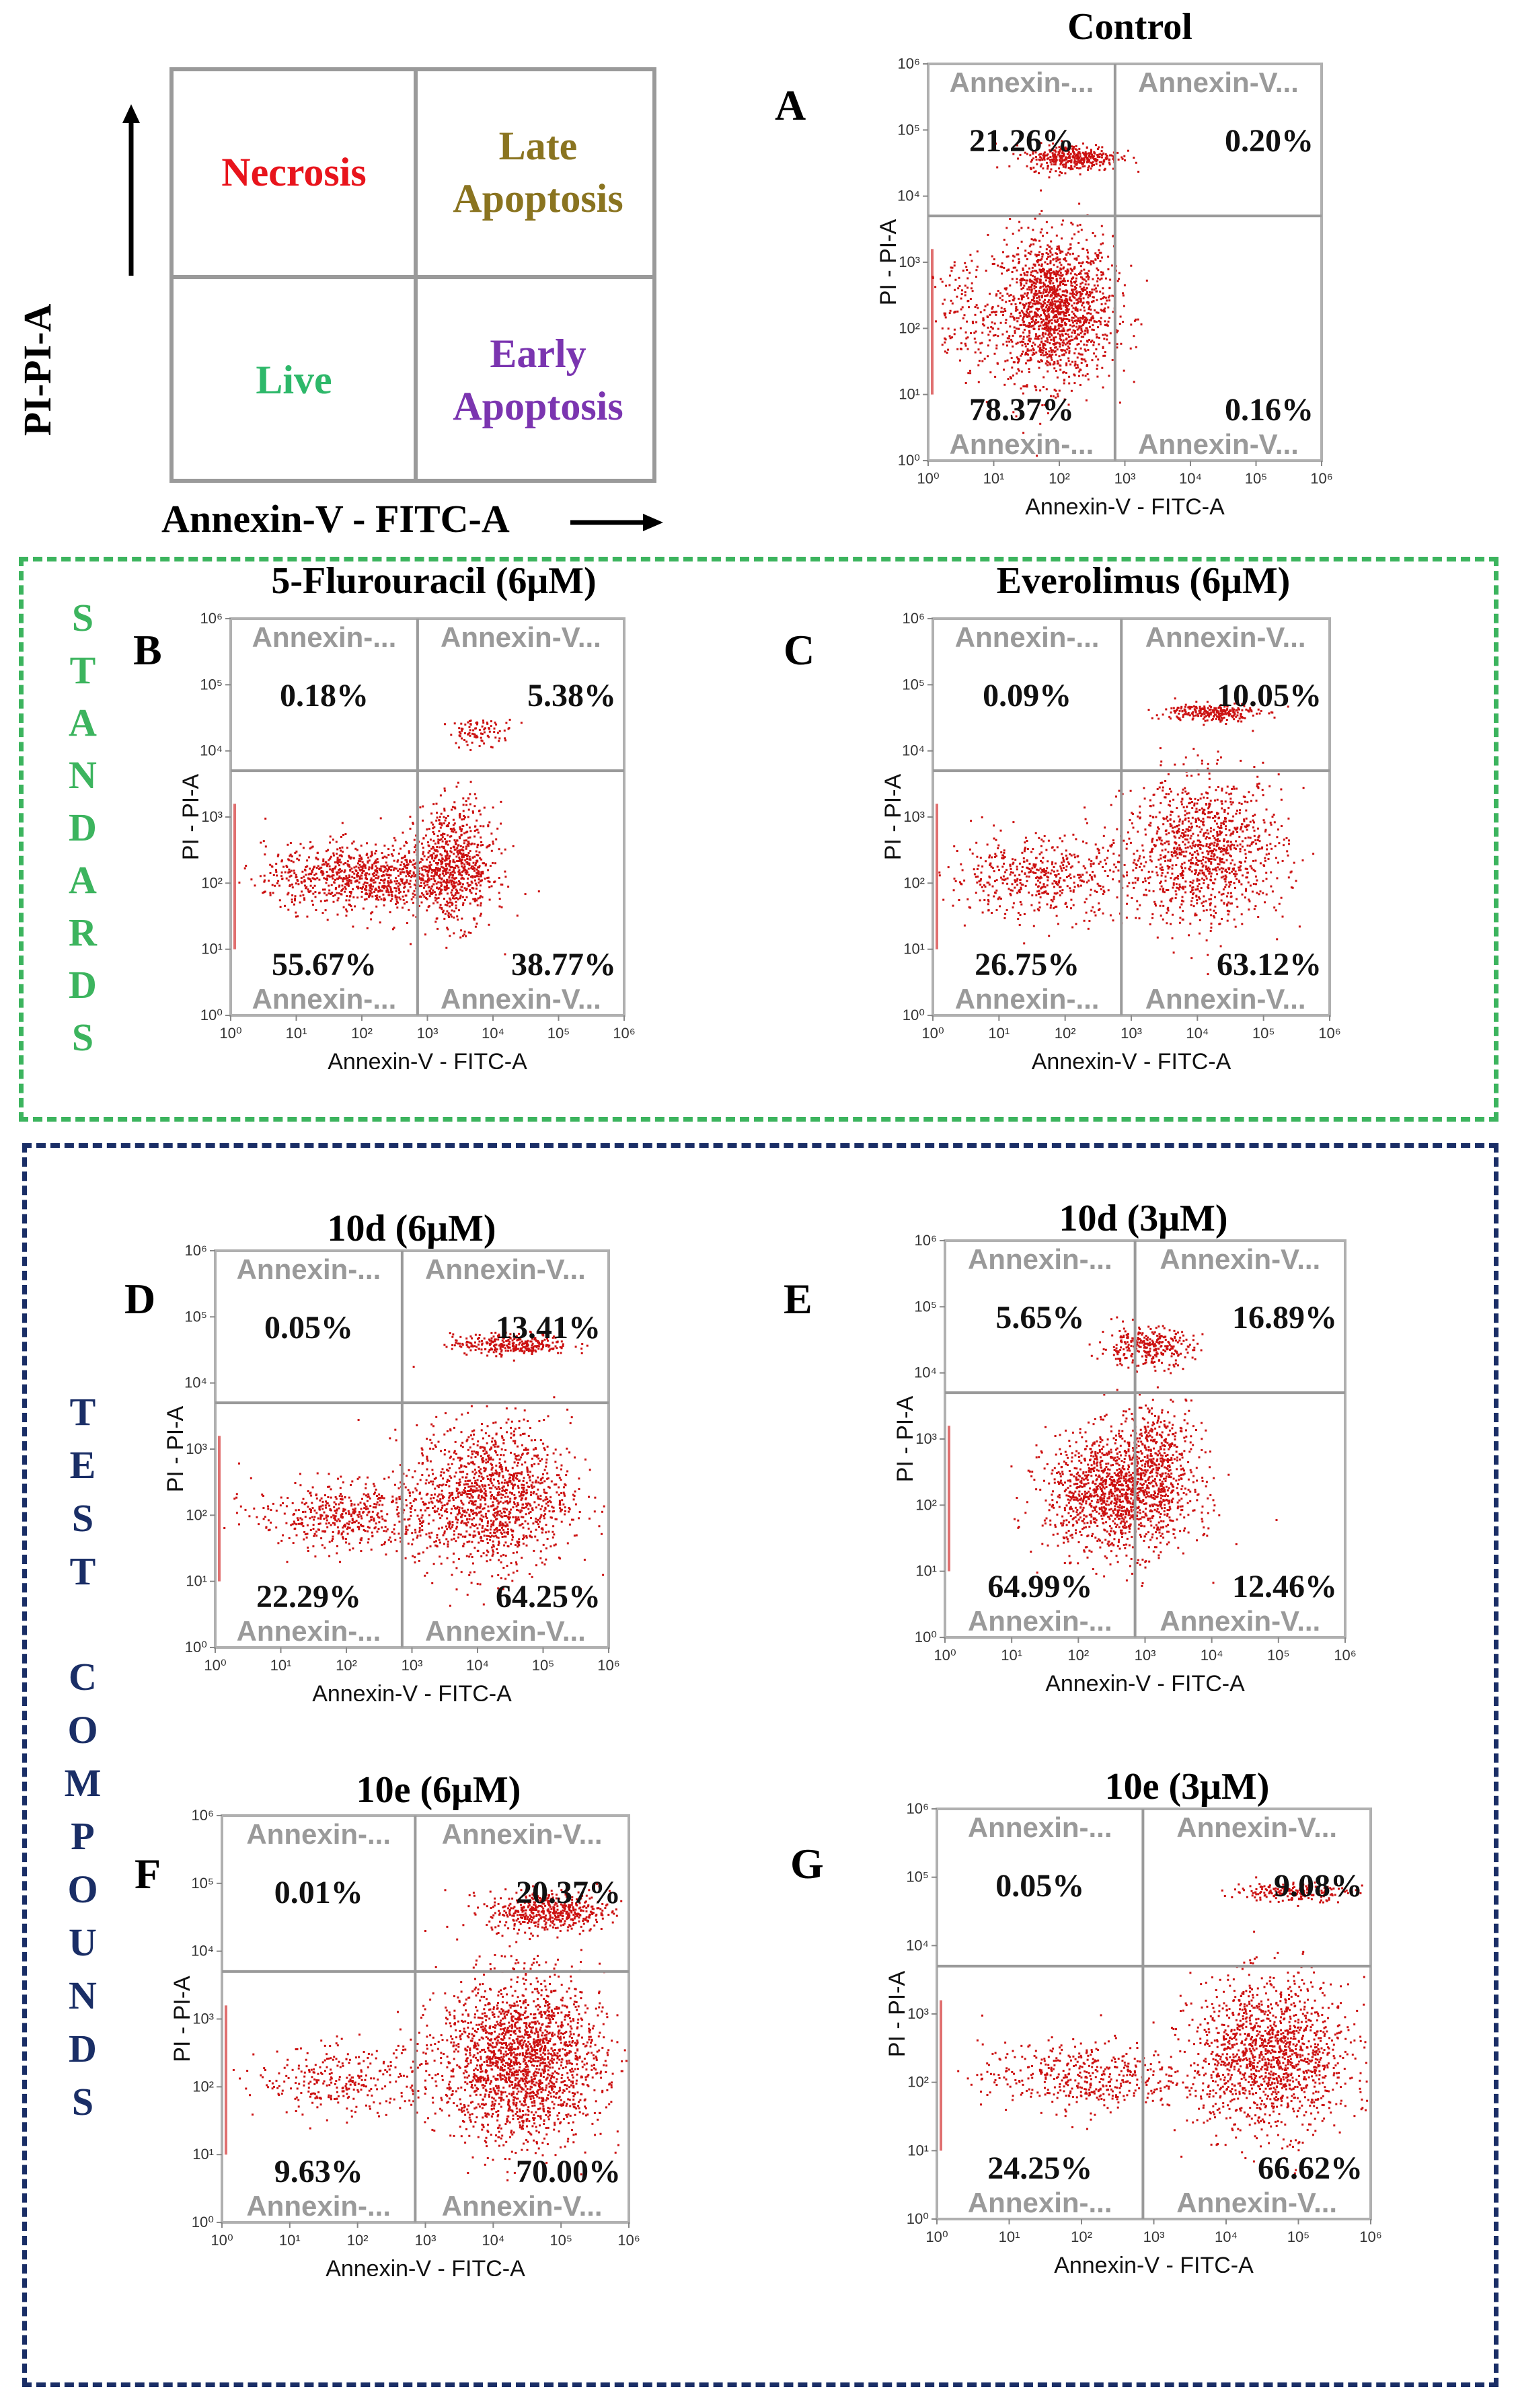 The width and height of the screenshot is (1518, 2408). What do you see at coordinates (909, 395) in the screenshot?
I see `y-tick-label: 10¹` at bounding box center [909, 395].